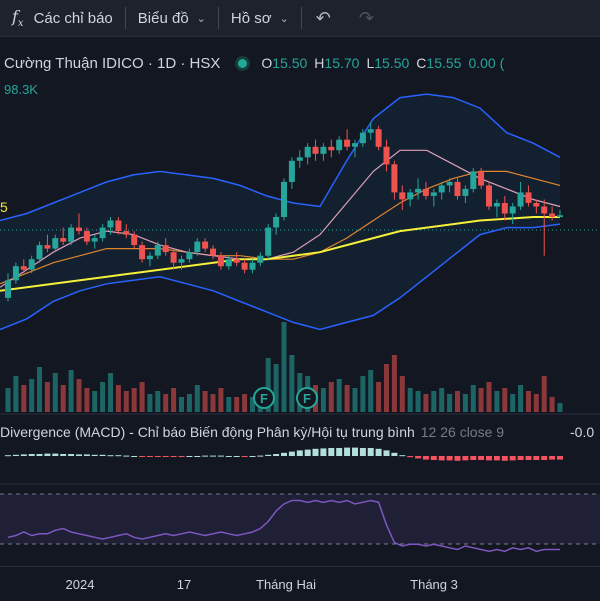 The height and width of the screenshot is (601, 600). Describe the element at coordinates (486, 63) in the screenshot. I see `change-value: 0.00 (` at that location.